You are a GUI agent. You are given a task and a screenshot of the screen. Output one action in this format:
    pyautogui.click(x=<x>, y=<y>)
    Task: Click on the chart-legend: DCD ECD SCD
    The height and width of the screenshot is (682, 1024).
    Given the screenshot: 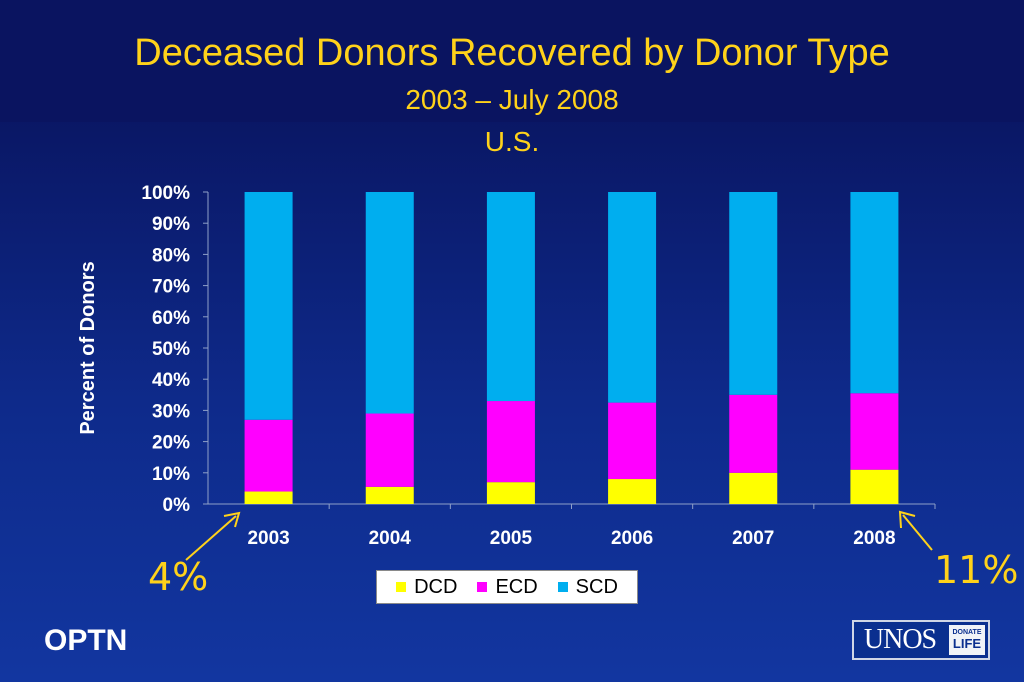 What is the action you would take?
    pyautogui.click(x=507, y=587)
    